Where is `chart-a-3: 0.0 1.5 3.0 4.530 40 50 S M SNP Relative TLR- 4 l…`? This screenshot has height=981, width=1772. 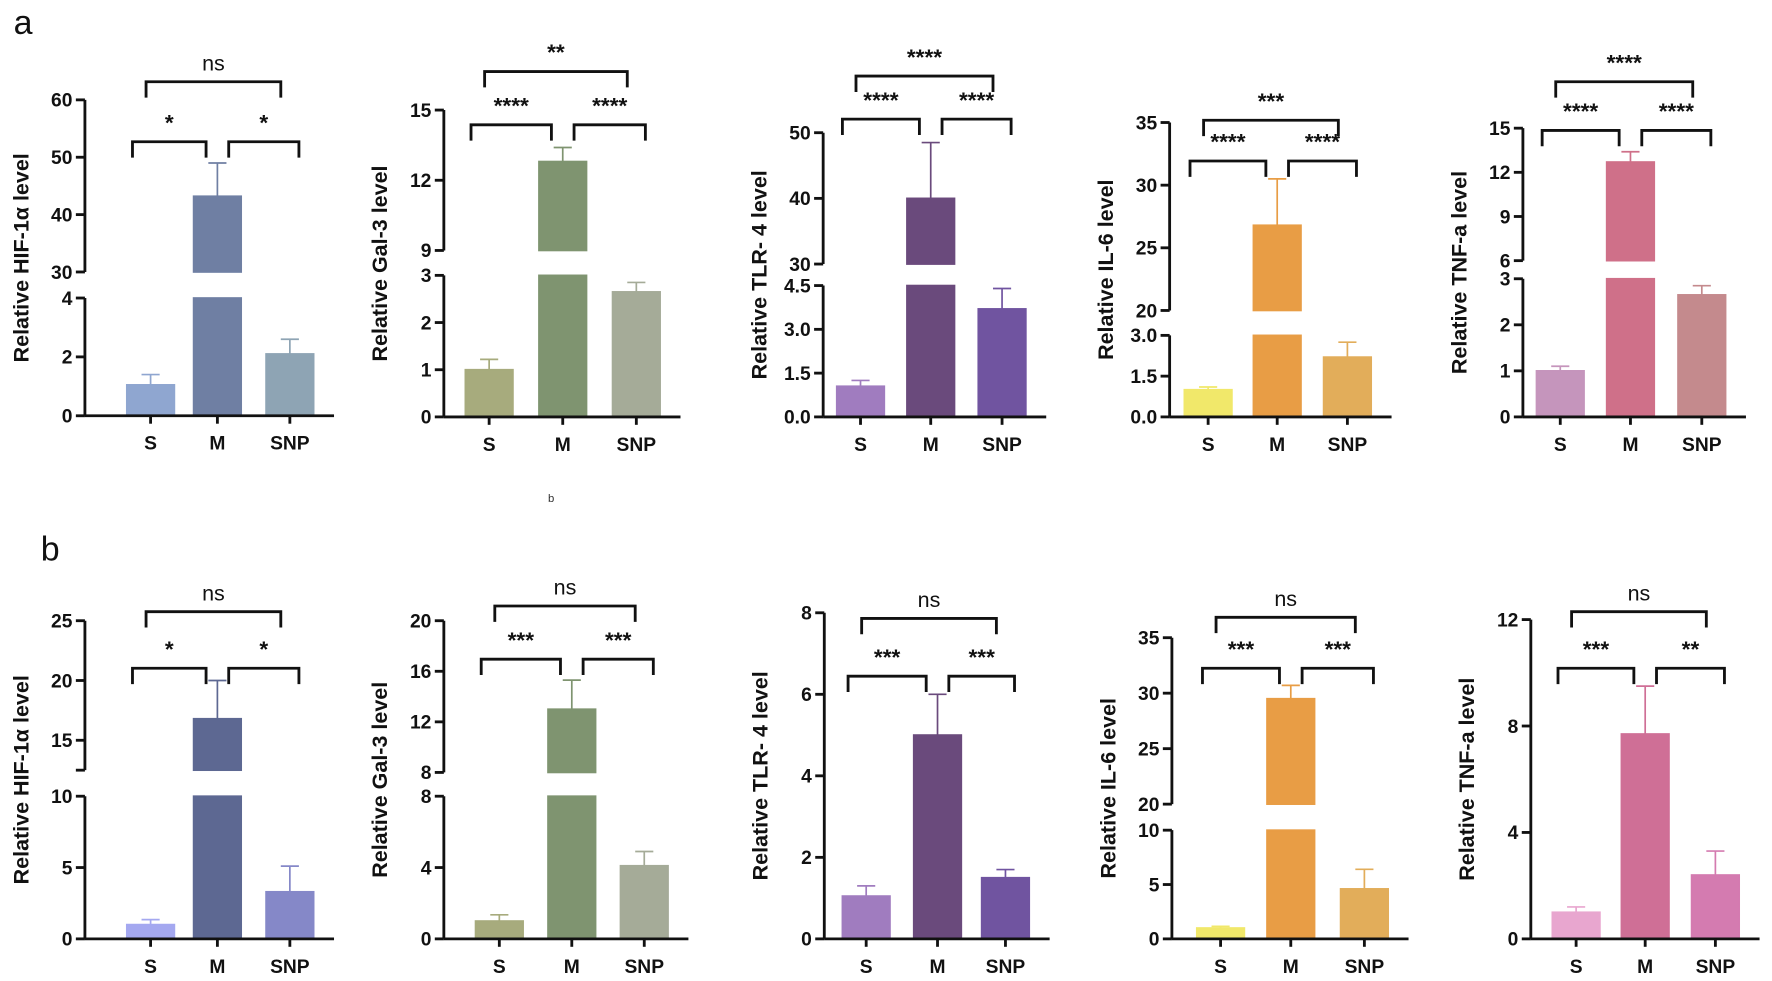 chart-a-3: 0.0 1.5 3.0 4.530 40 50 S M SNP Relative TLR- 4 l… is located at coordinates (897, 250).